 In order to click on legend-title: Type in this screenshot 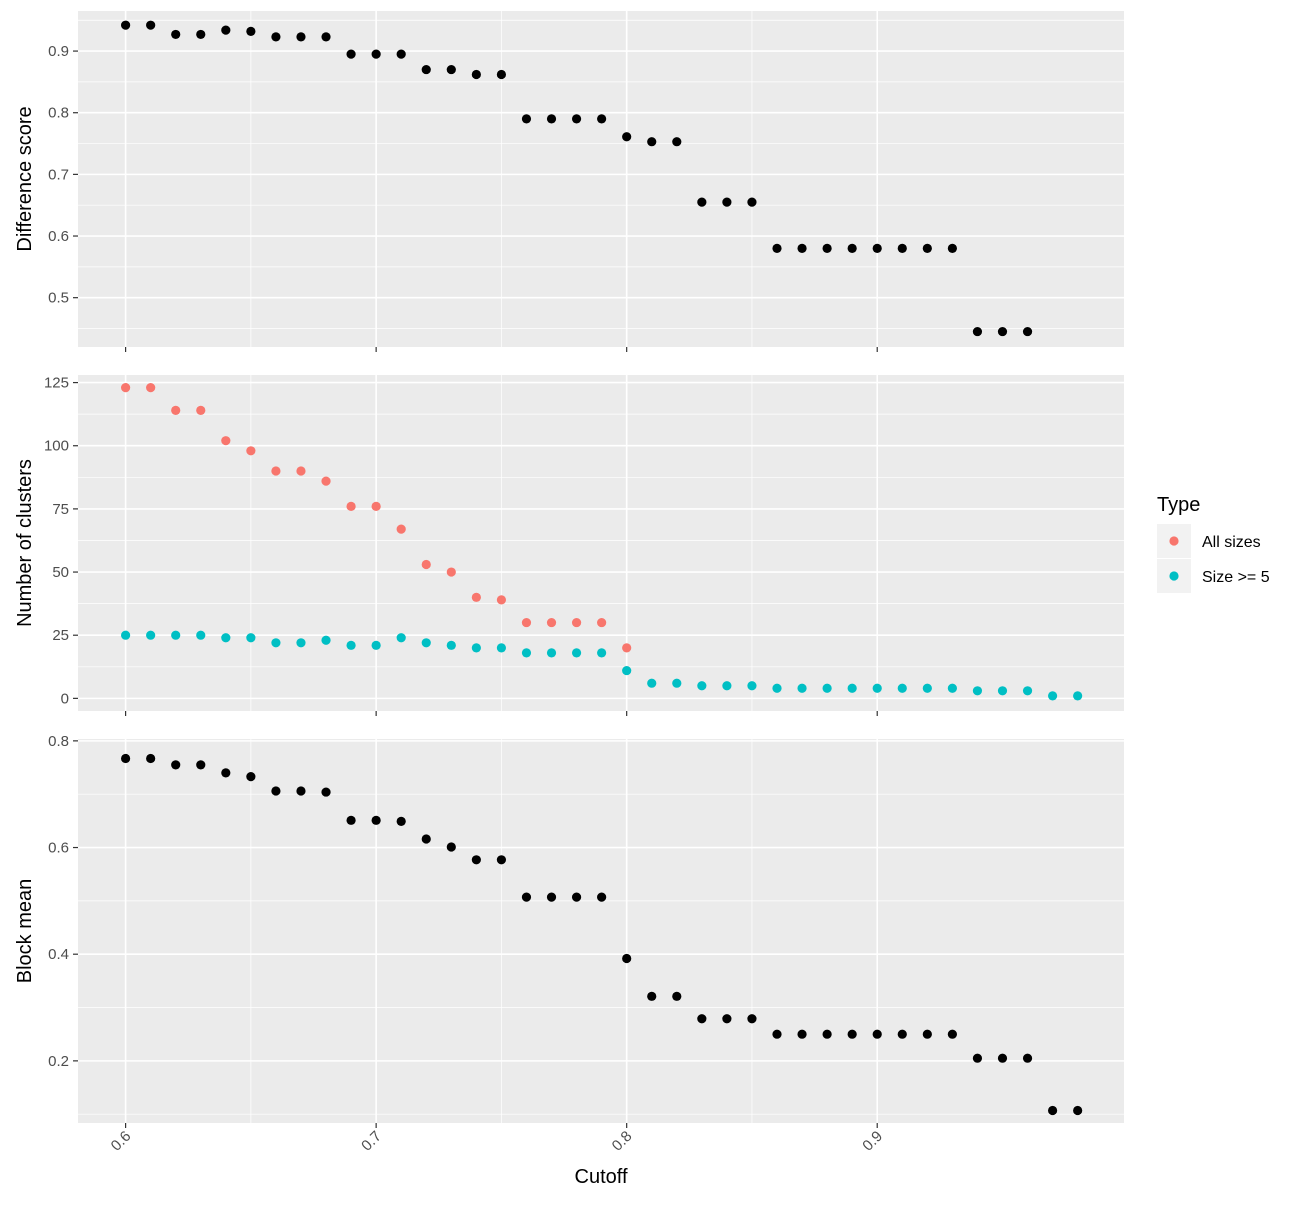, I will do `click(1178, 505)`.